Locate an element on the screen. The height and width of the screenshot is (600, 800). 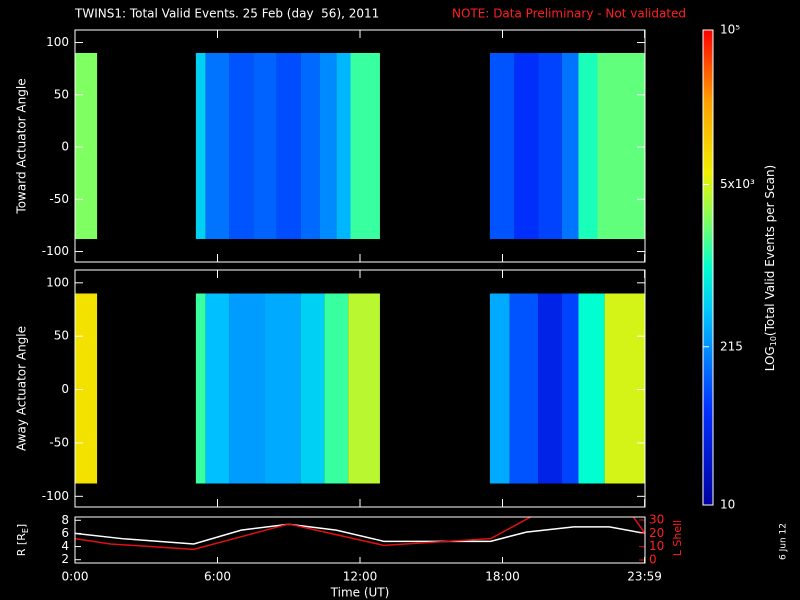
y2-tick-label: 0 is located at coordinates (653, 560).